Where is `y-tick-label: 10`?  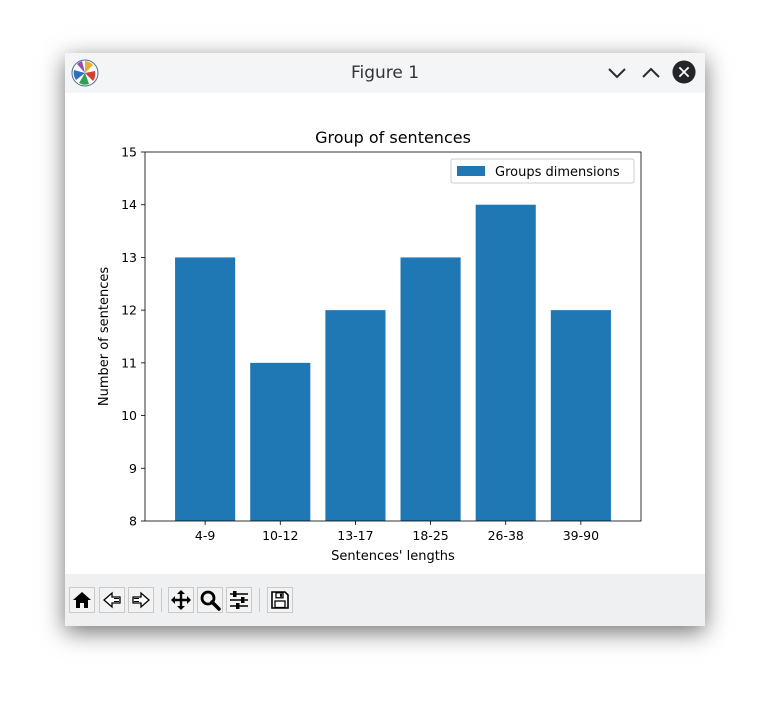
y-tick-label: 10 is located at coordinates (129, 415).